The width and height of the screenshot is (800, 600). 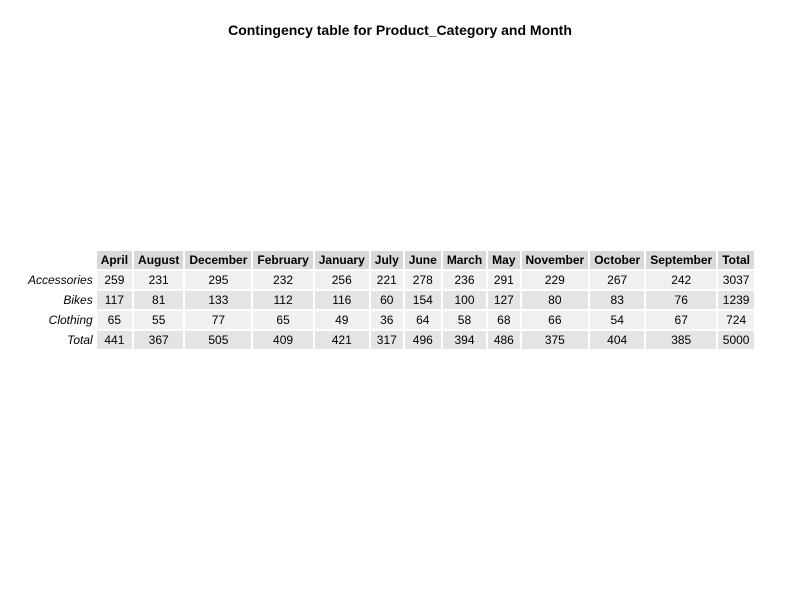 What do you see at coordinates (283, 320) in the screenshot?
I see `cell-clothing-february: 65` at bounding box center [283, 320].